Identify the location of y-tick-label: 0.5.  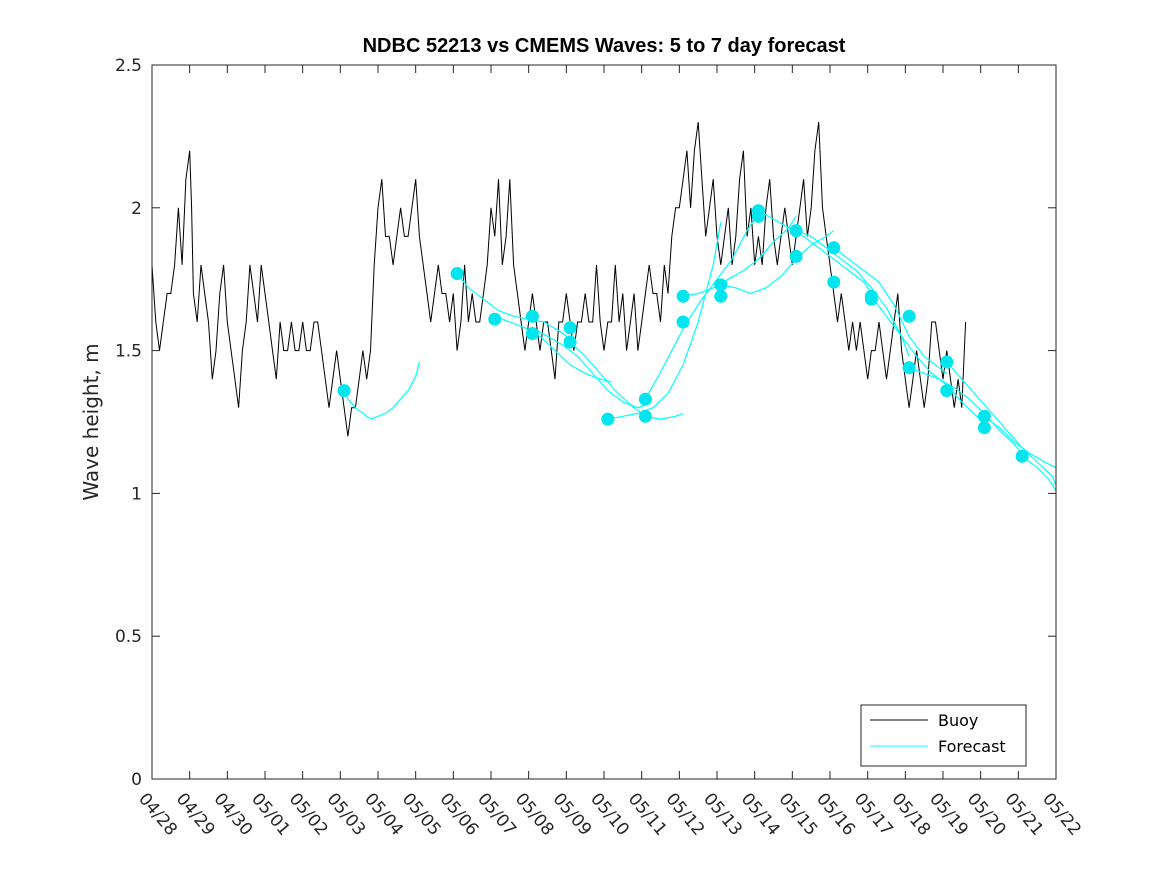
(128, 637).